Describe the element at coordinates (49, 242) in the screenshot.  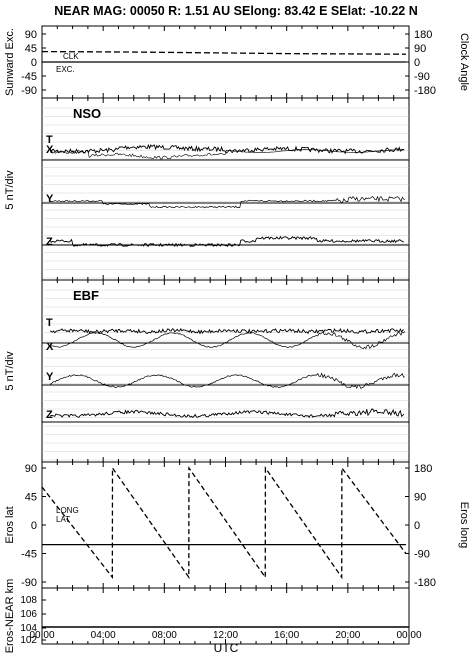
I see `nso-comp-z: Z` at that location.